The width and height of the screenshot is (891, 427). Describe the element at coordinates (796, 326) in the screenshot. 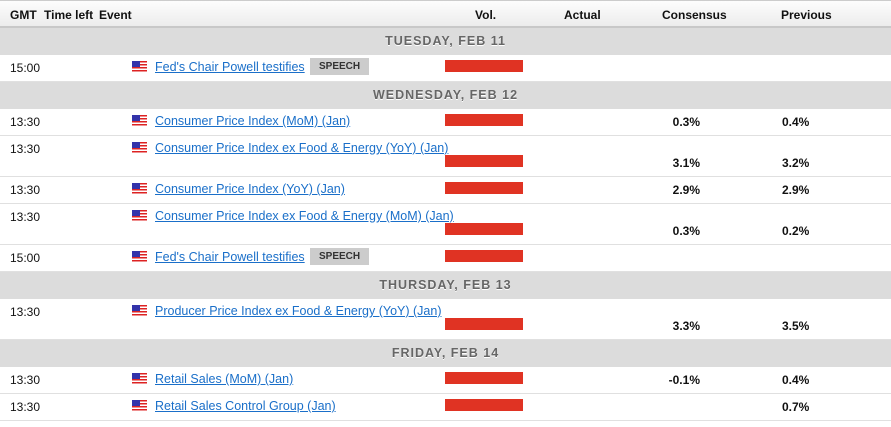

I see `previous-value: 3.5%` at that location.